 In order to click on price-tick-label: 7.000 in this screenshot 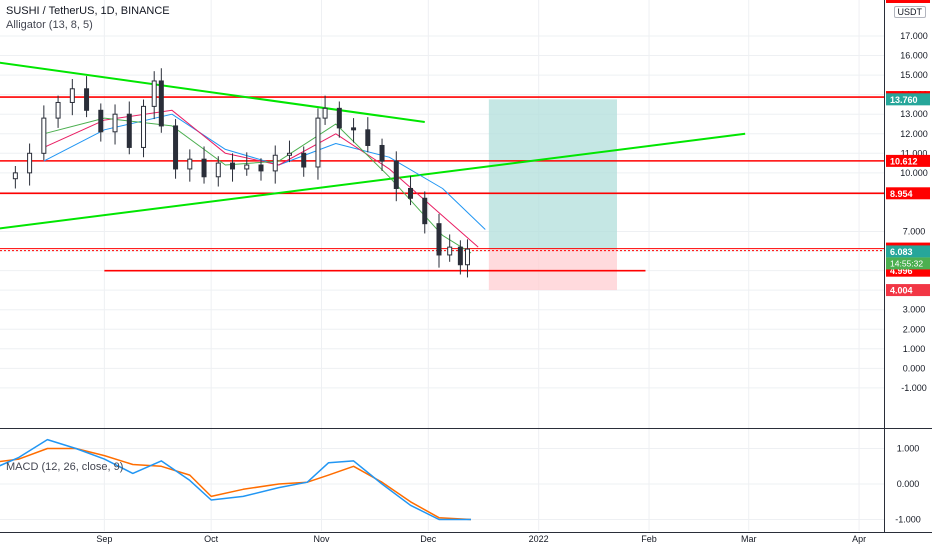, I will do `click(914, 232)`.